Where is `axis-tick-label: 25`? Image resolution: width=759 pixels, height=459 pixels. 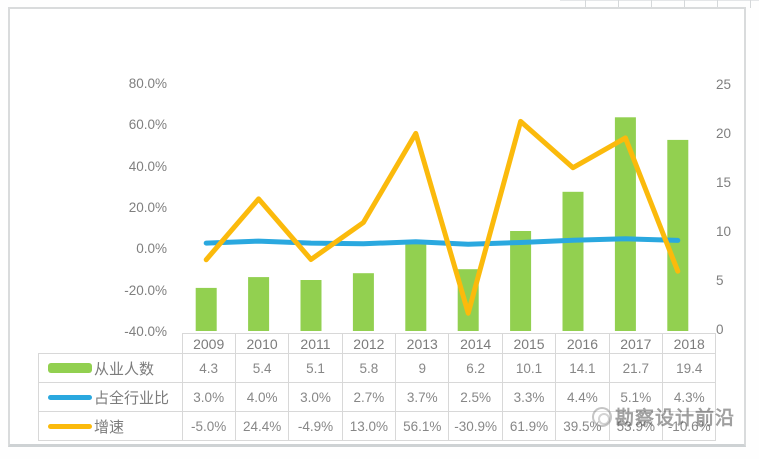 axis-tick-label: 25 is located at coordinates (724, 84).